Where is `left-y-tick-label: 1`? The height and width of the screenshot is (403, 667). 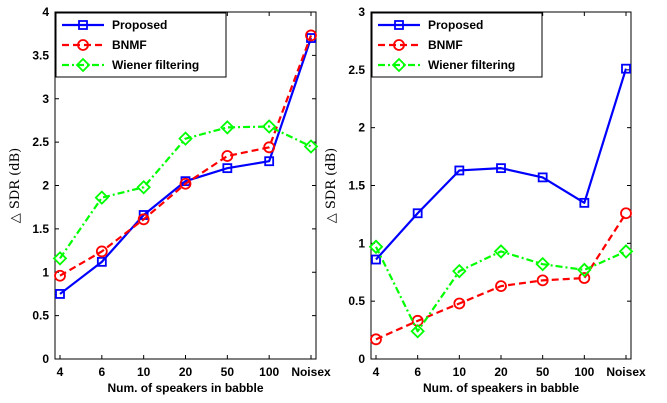
left-y-tick-label: 1 is located at coordinates (45, 272).